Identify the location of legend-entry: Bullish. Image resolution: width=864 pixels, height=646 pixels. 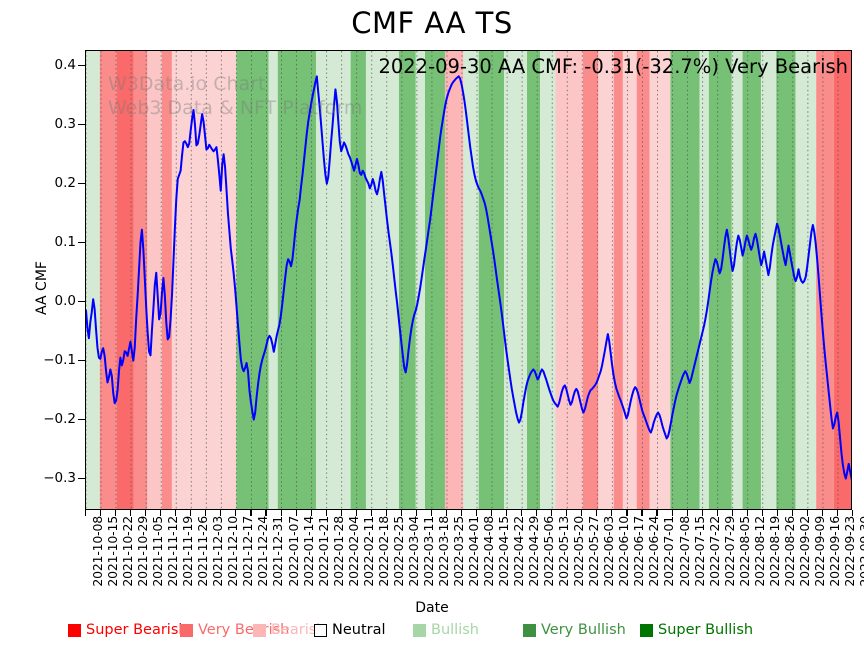
(446, 630).